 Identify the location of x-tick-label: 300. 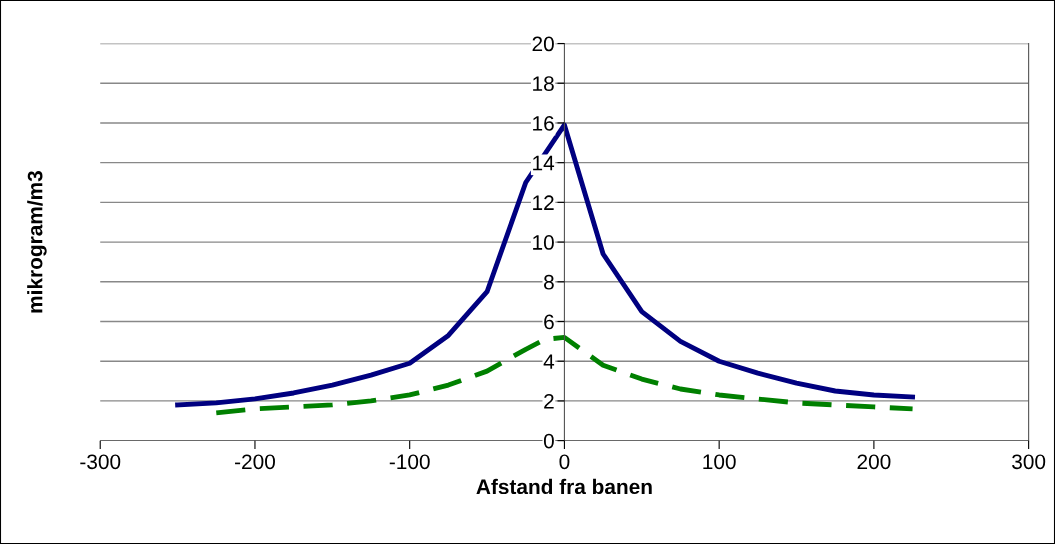
(1029, 462).